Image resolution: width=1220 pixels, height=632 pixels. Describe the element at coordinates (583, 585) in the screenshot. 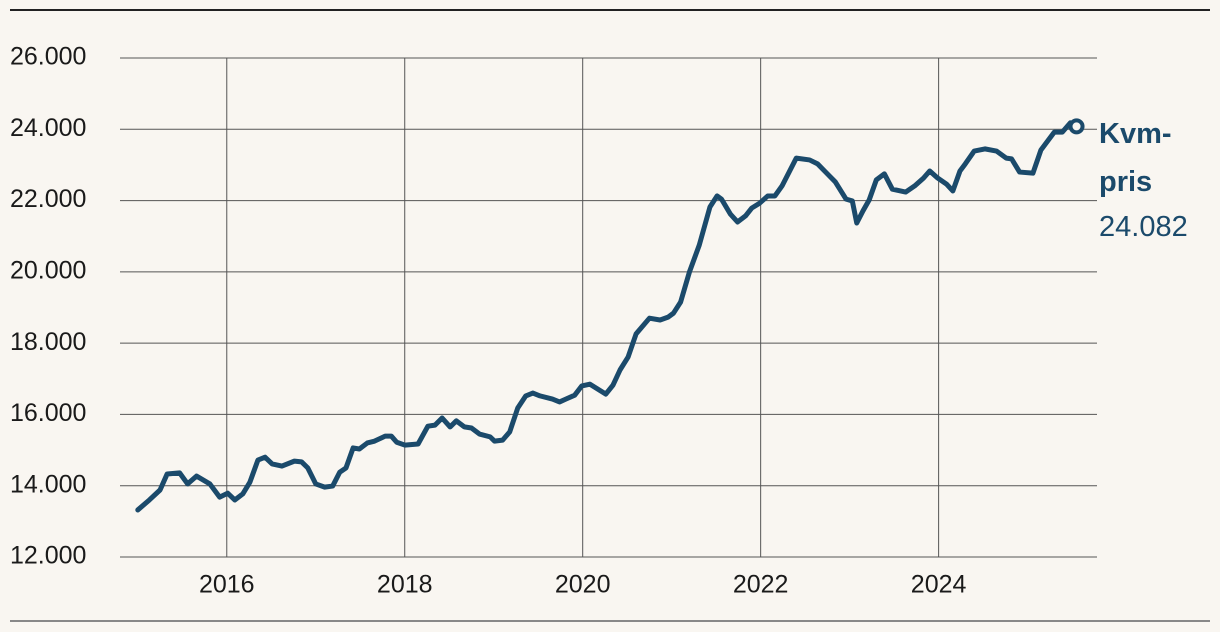

I see `x-tick-label: 2020` at that location.